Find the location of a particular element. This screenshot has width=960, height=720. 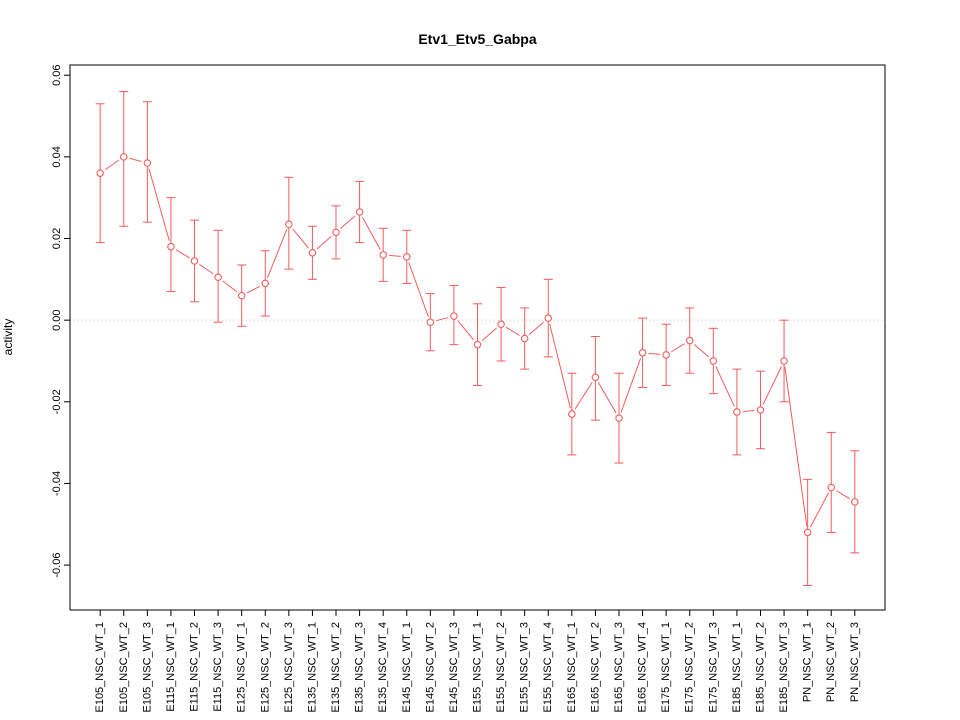

x-tick-label: E185_NSC_WT_1 is located at coordinates (737, 667).